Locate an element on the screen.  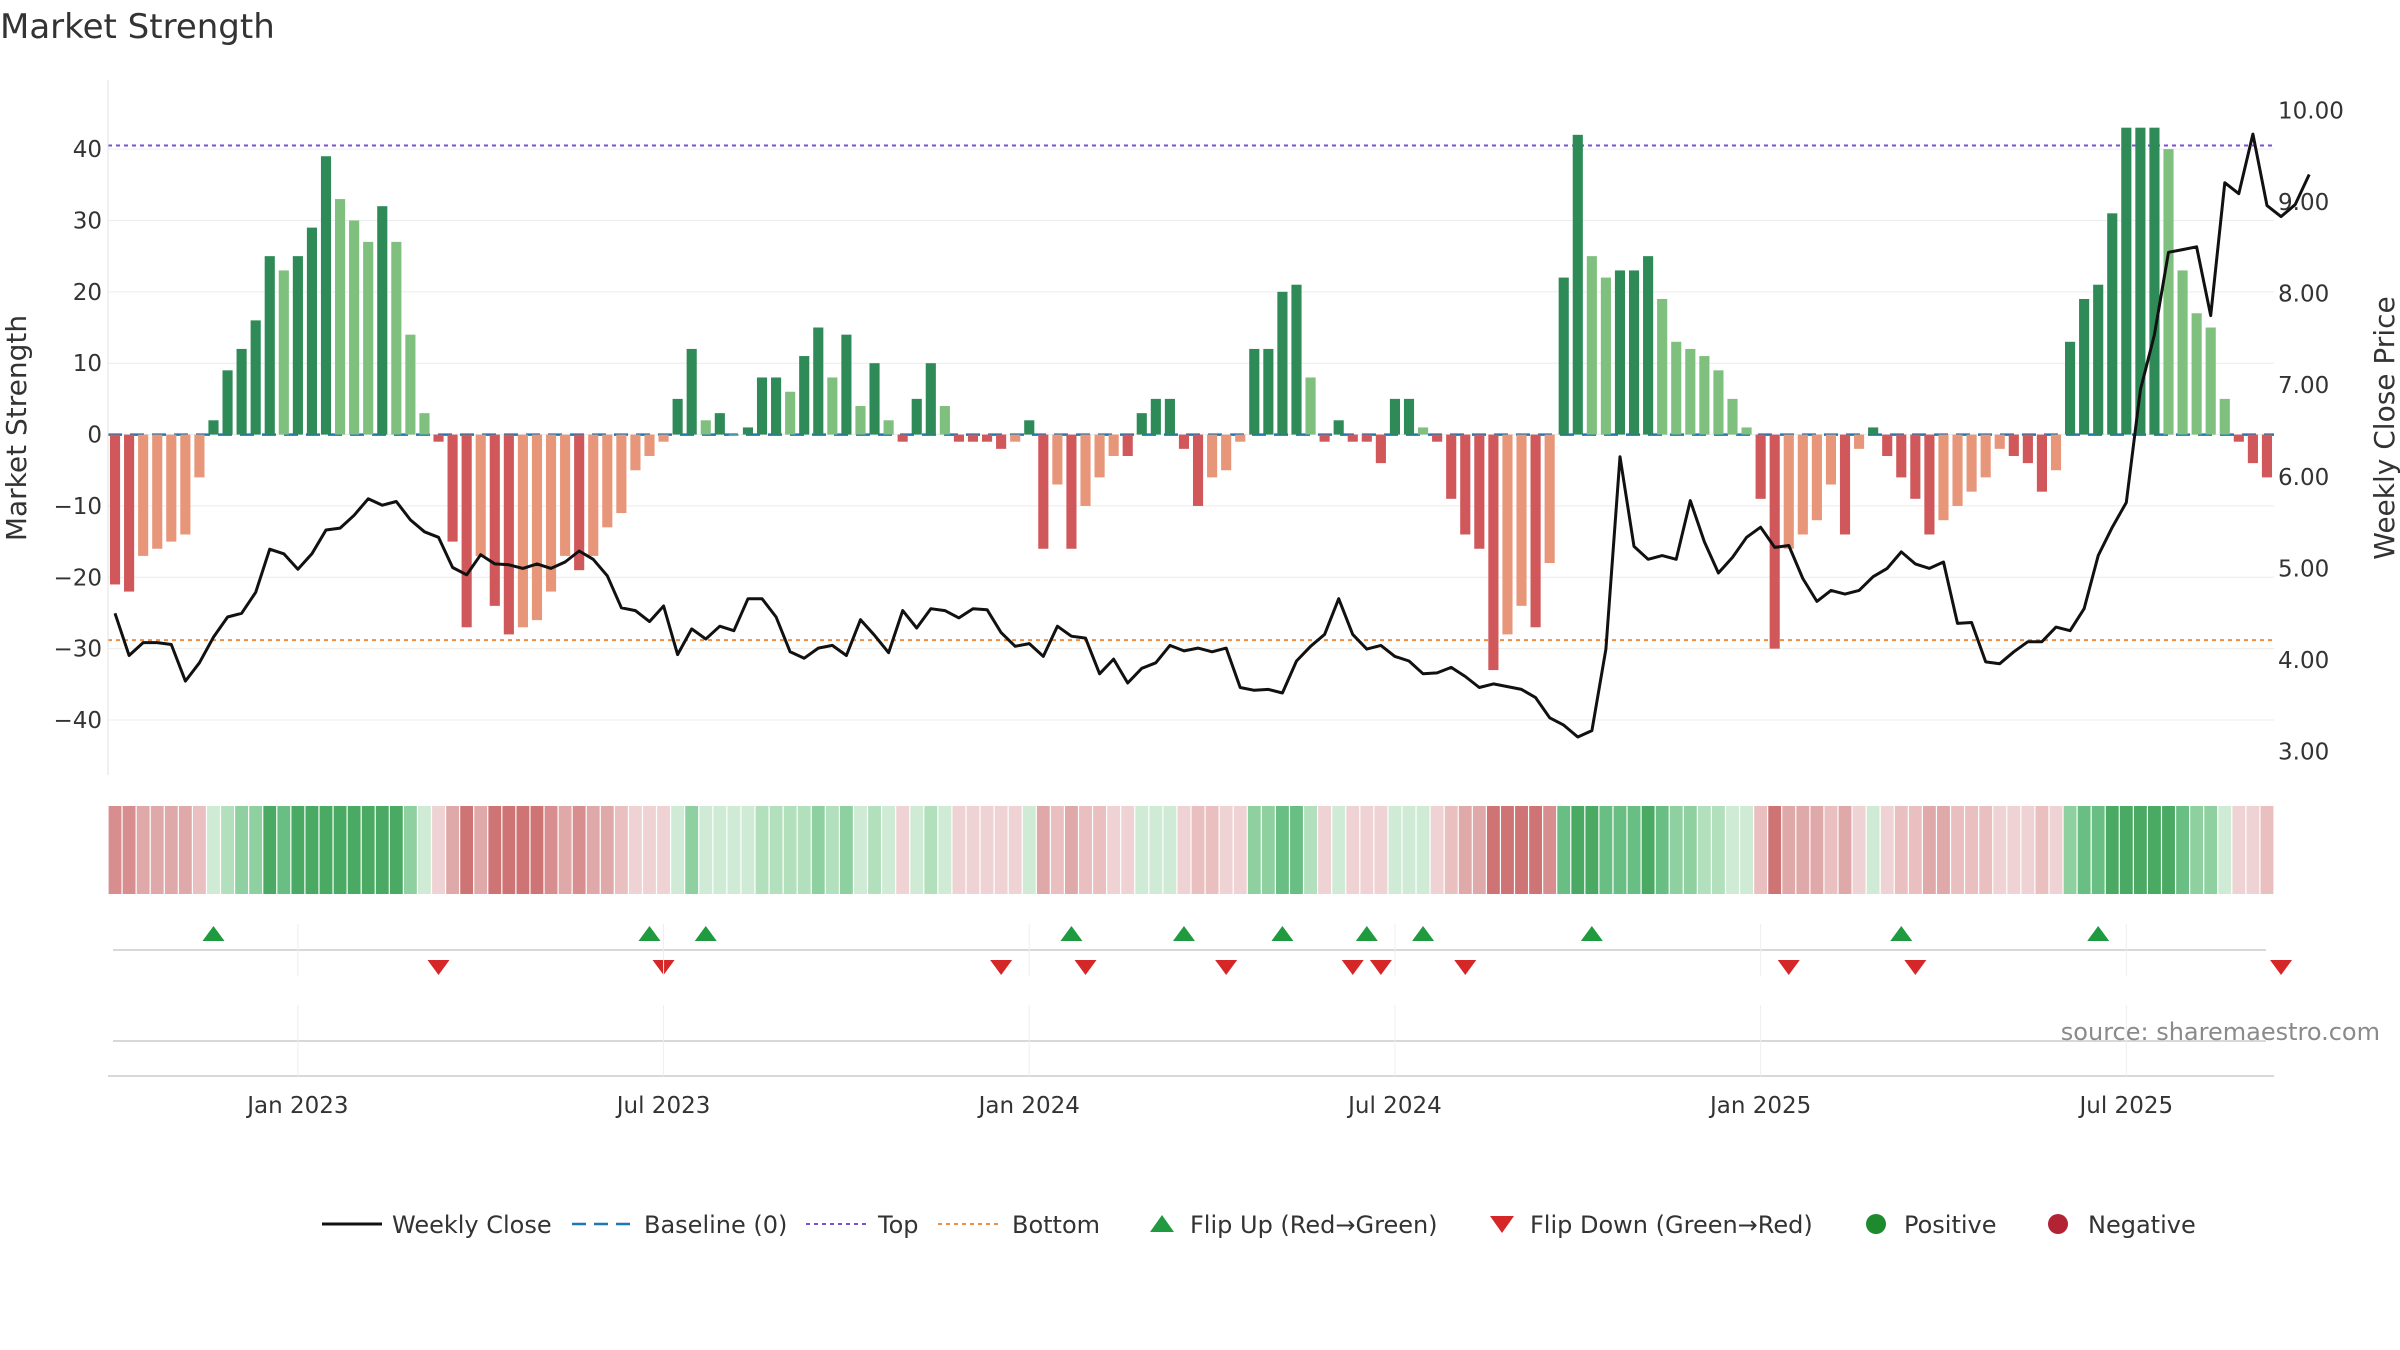
y-right-tick-label: 9.00 is located at coordinates (2303, 203).